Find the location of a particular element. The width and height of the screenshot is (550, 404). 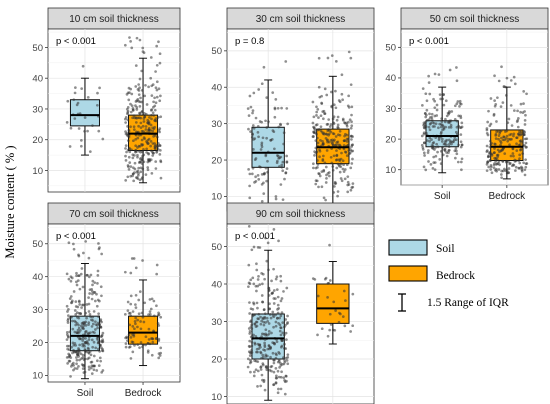

p-value-label: p < 0.001 is located at coordinates (255, 236).